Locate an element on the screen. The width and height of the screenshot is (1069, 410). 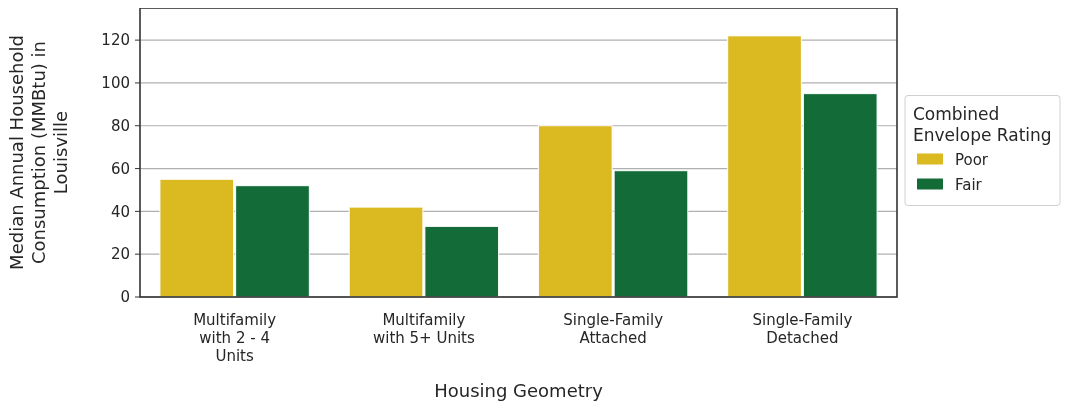
legend-title: Combined Envelope Rating is located at coordinates (982, 124).